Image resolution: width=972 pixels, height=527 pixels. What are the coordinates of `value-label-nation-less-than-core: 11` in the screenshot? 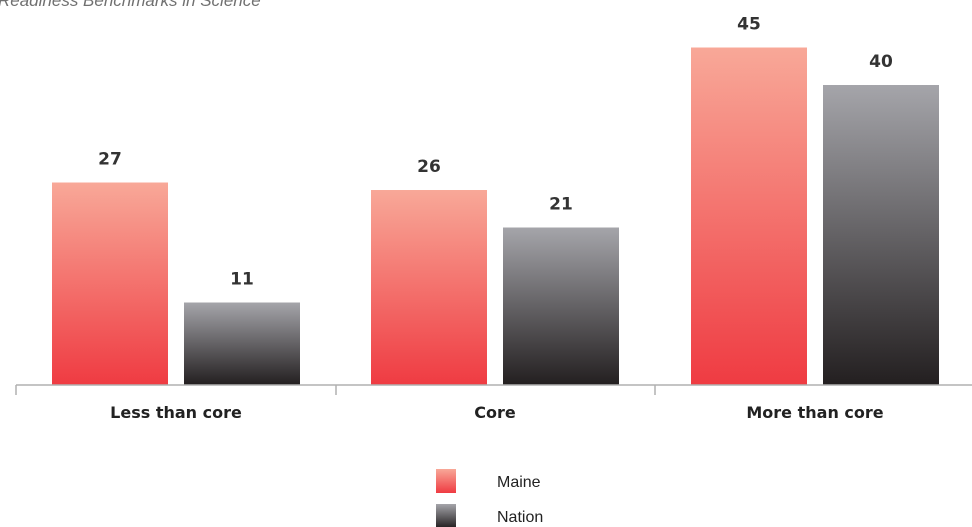 It's located at (242, 280).